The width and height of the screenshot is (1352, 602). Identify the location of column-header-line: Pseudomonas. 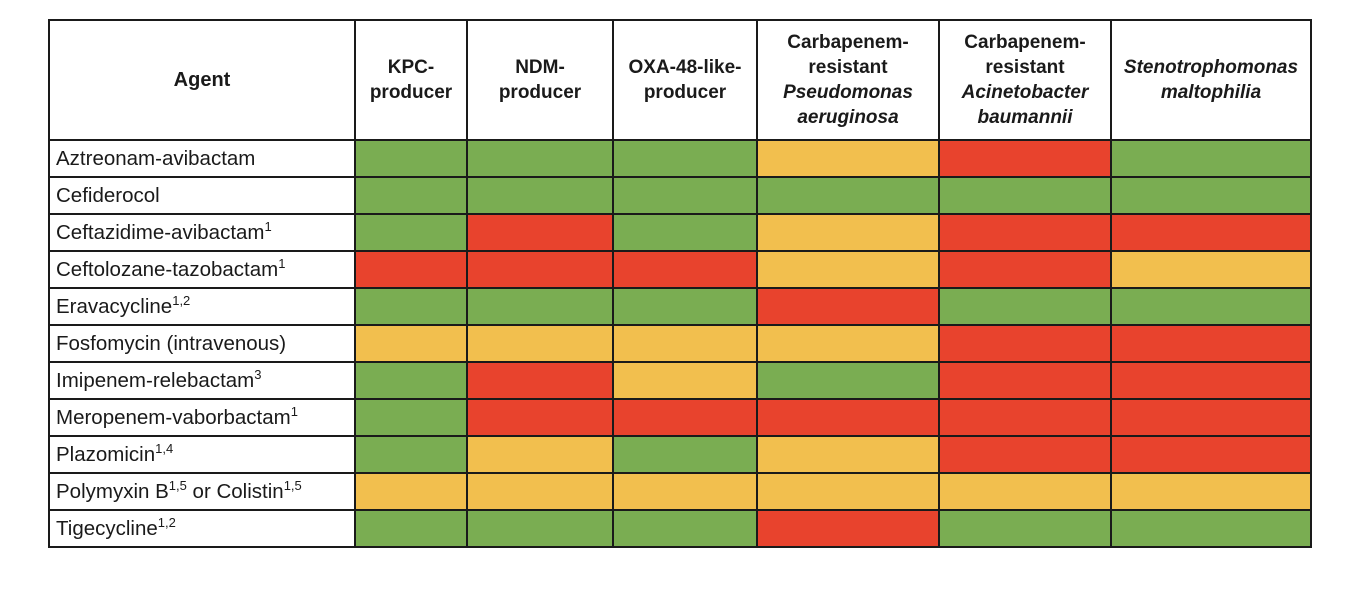
(848, 92).